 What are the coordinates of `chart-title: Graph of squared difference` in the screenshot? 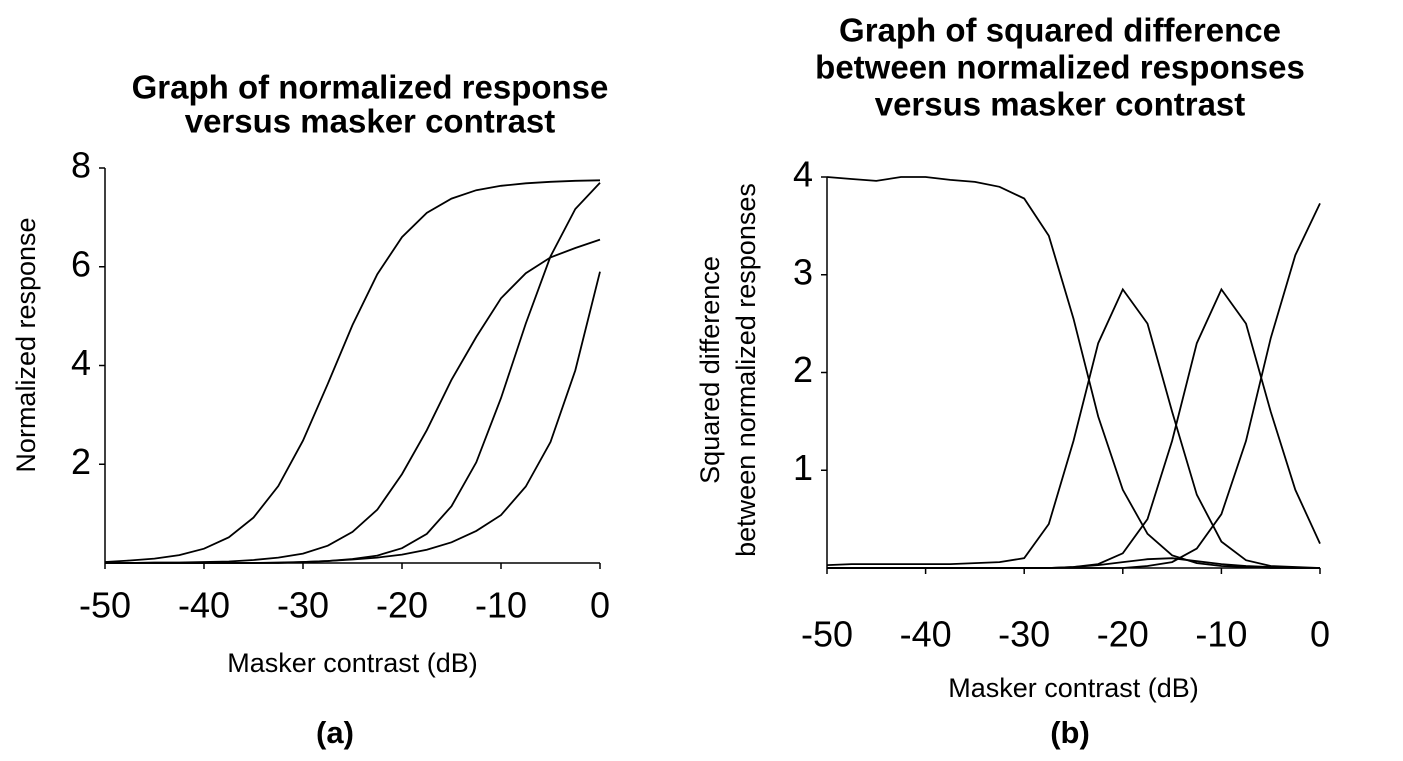 It's located at (1060, 30).